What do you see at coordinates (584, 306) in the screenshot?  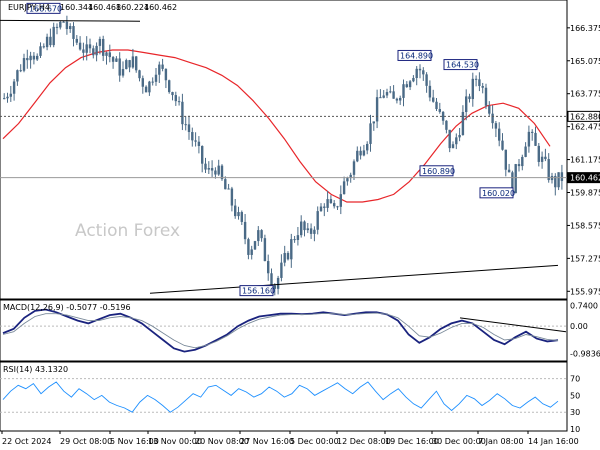 I see `macd-y-tick-label: 0.7400` at bounding box center [584, 306].